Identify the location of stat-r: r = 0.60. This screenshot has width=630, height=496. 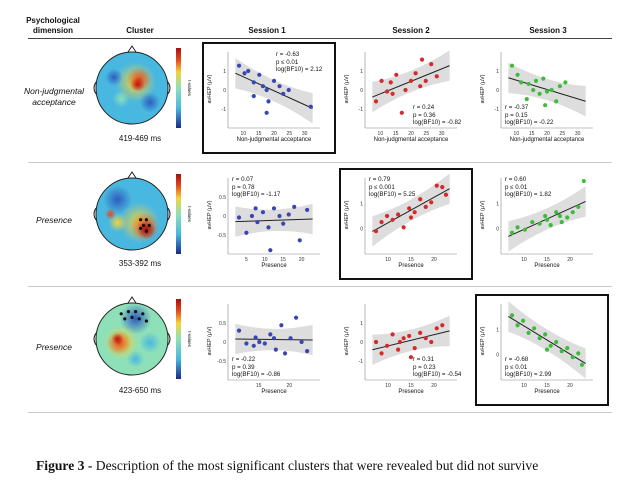
(516, 179).